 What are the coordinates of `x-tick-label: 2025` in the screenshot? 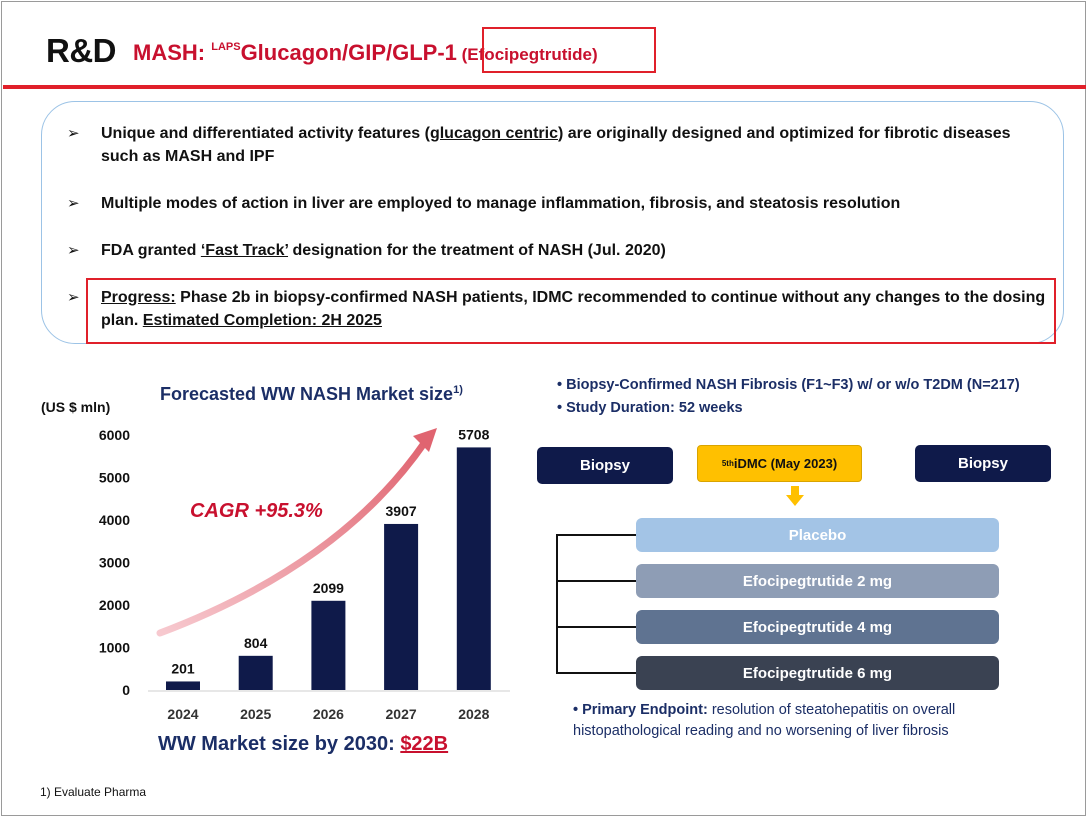 It's located at (255, 714).